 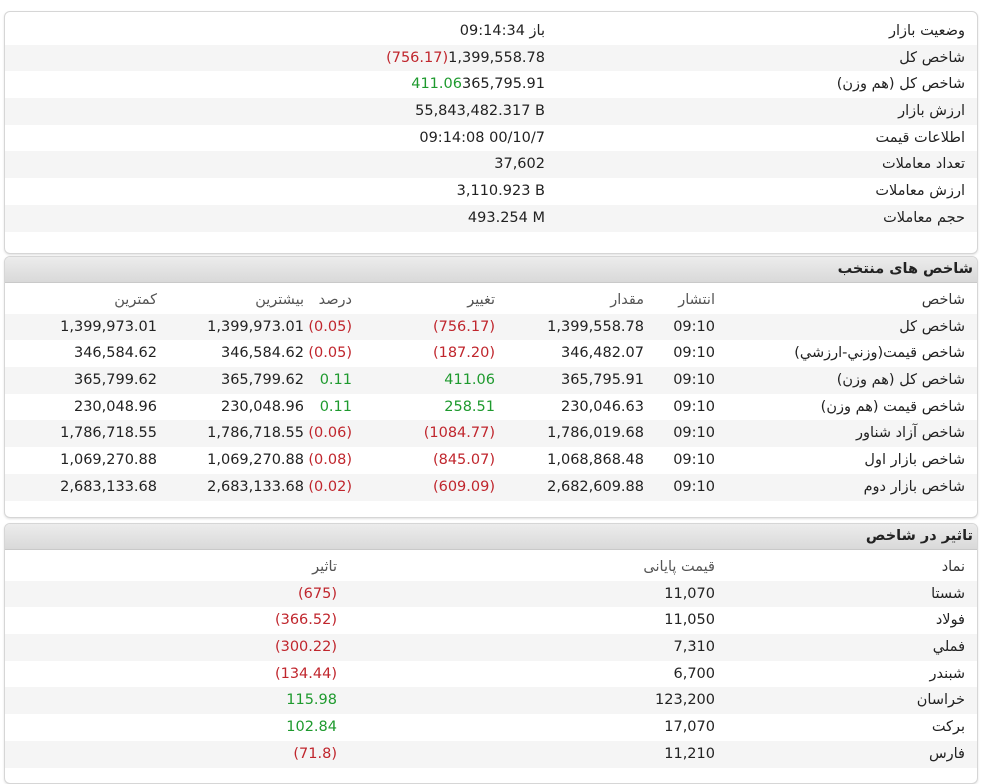 What do you see at coordinates (694, 673) in the screenshot?
I see `impact-cell: 6,700` at bounding box center [694, 673].